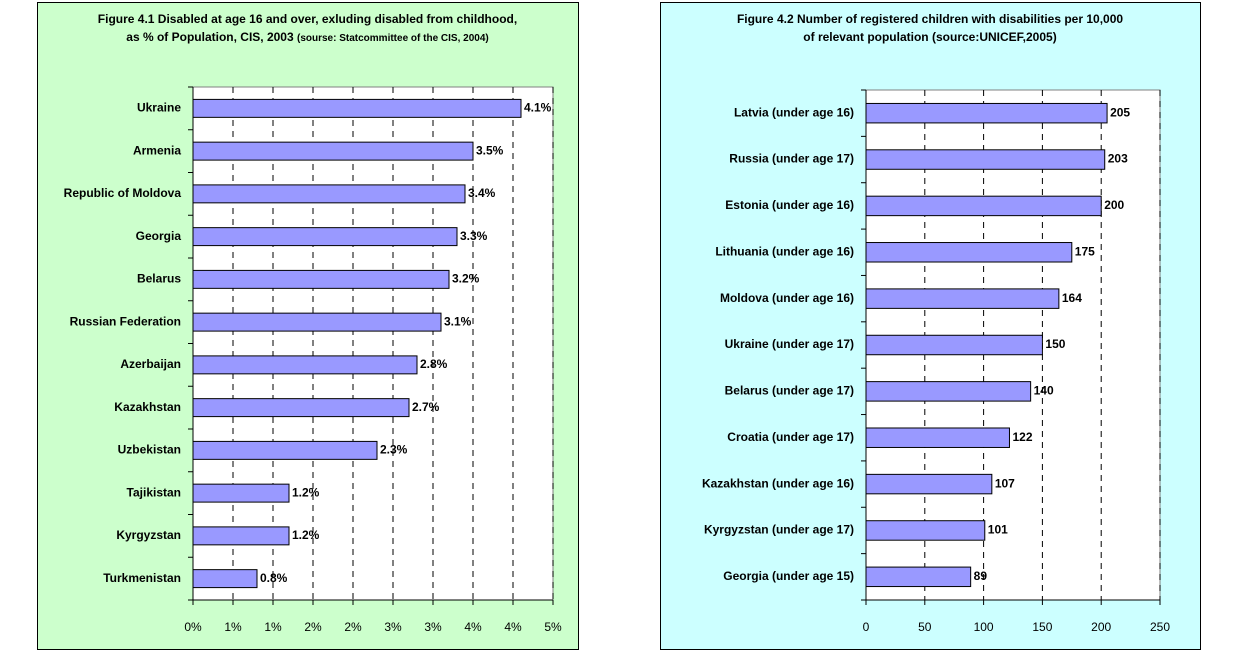 The height and width of the screenshot is (652, 1239). Describe the element at coordinates (1072, 298) in the screenshot. I see `data-label: 164` at that location.